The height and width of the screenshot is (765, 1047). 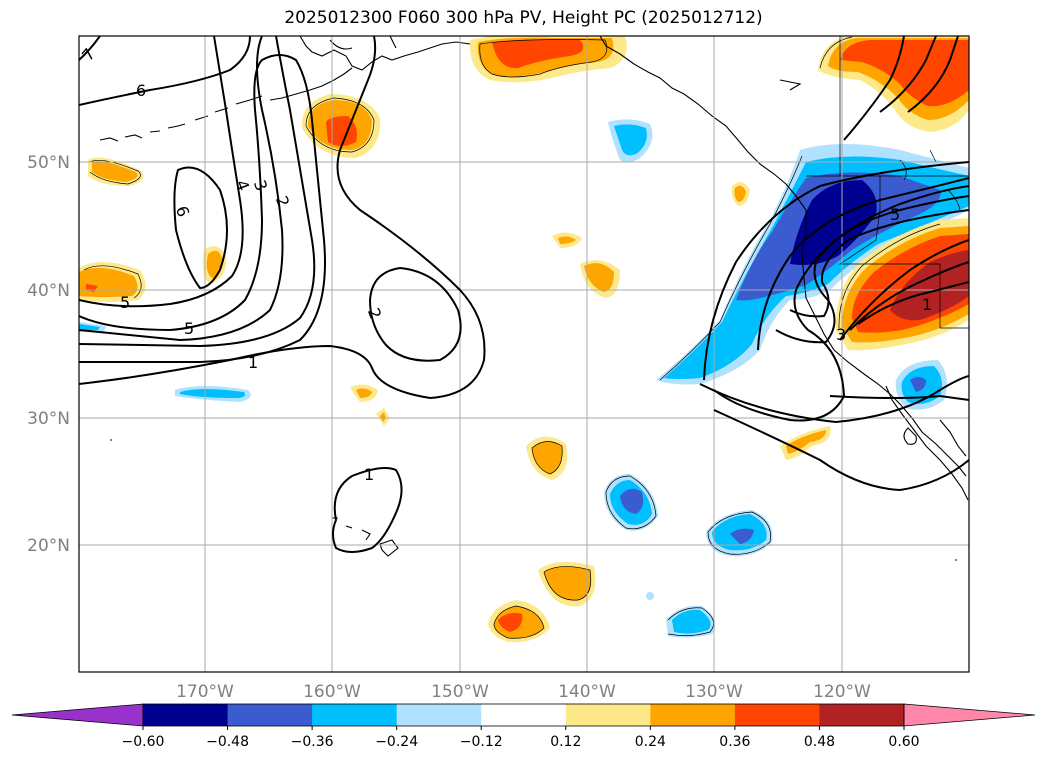 I want to click on lon-label: 150°W, so click(x=460, y=692).